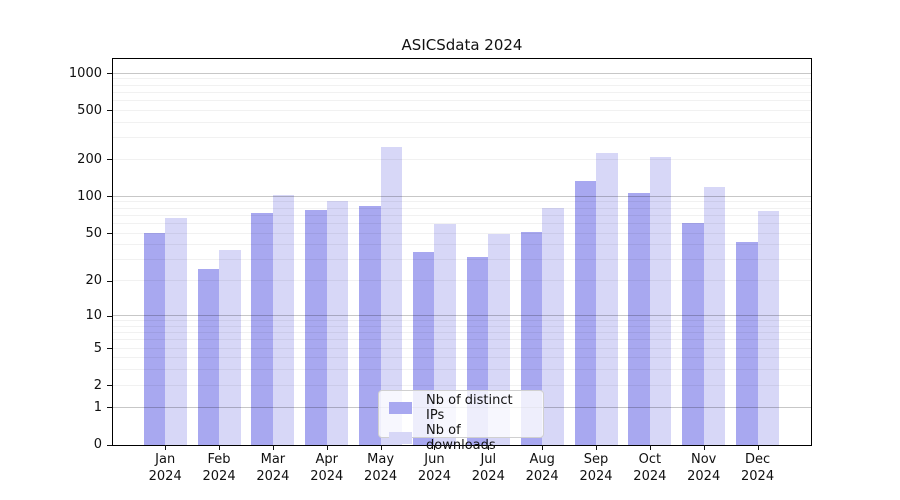 The width and height of the screenshot is (900, 500). I want to click on x-tick-mark-mar, so click(273, 447).